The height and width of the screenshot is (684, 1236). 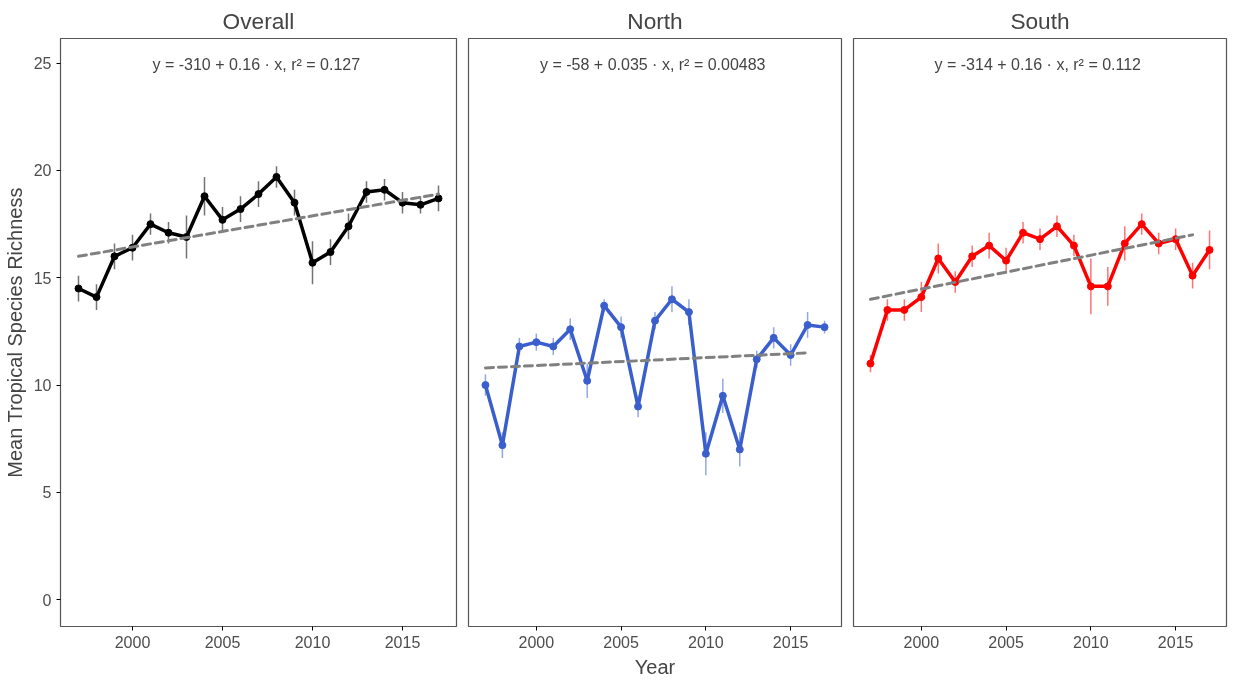 What do you see at coordinates (42, 171) in the screenshot?
I see `y-tick-label: 20` at bounding box center [42, 171].